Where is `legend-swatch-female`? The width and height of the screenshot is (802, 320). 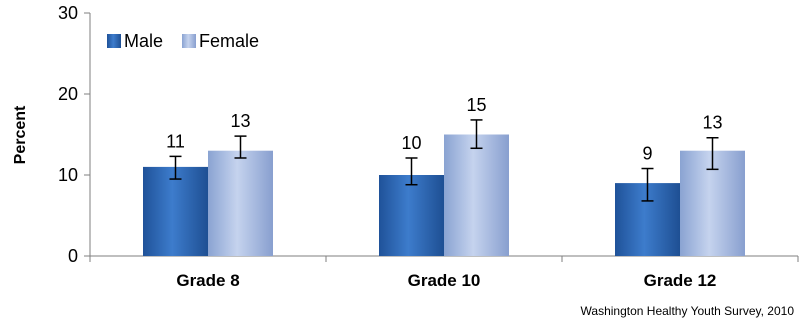
legend-swatch-female is located at coordinates (189, 41).